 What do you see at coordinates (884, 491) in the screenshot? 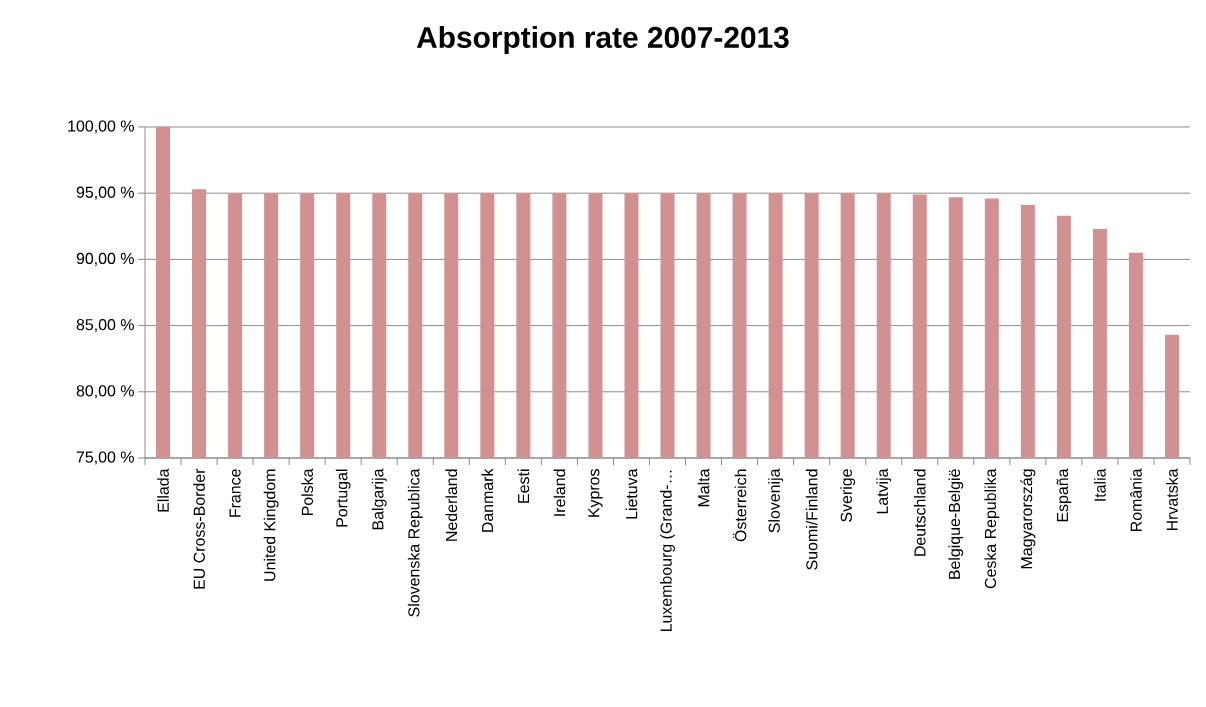
I see `x-tick-label: Latvija` at bounding box center [884, 491].